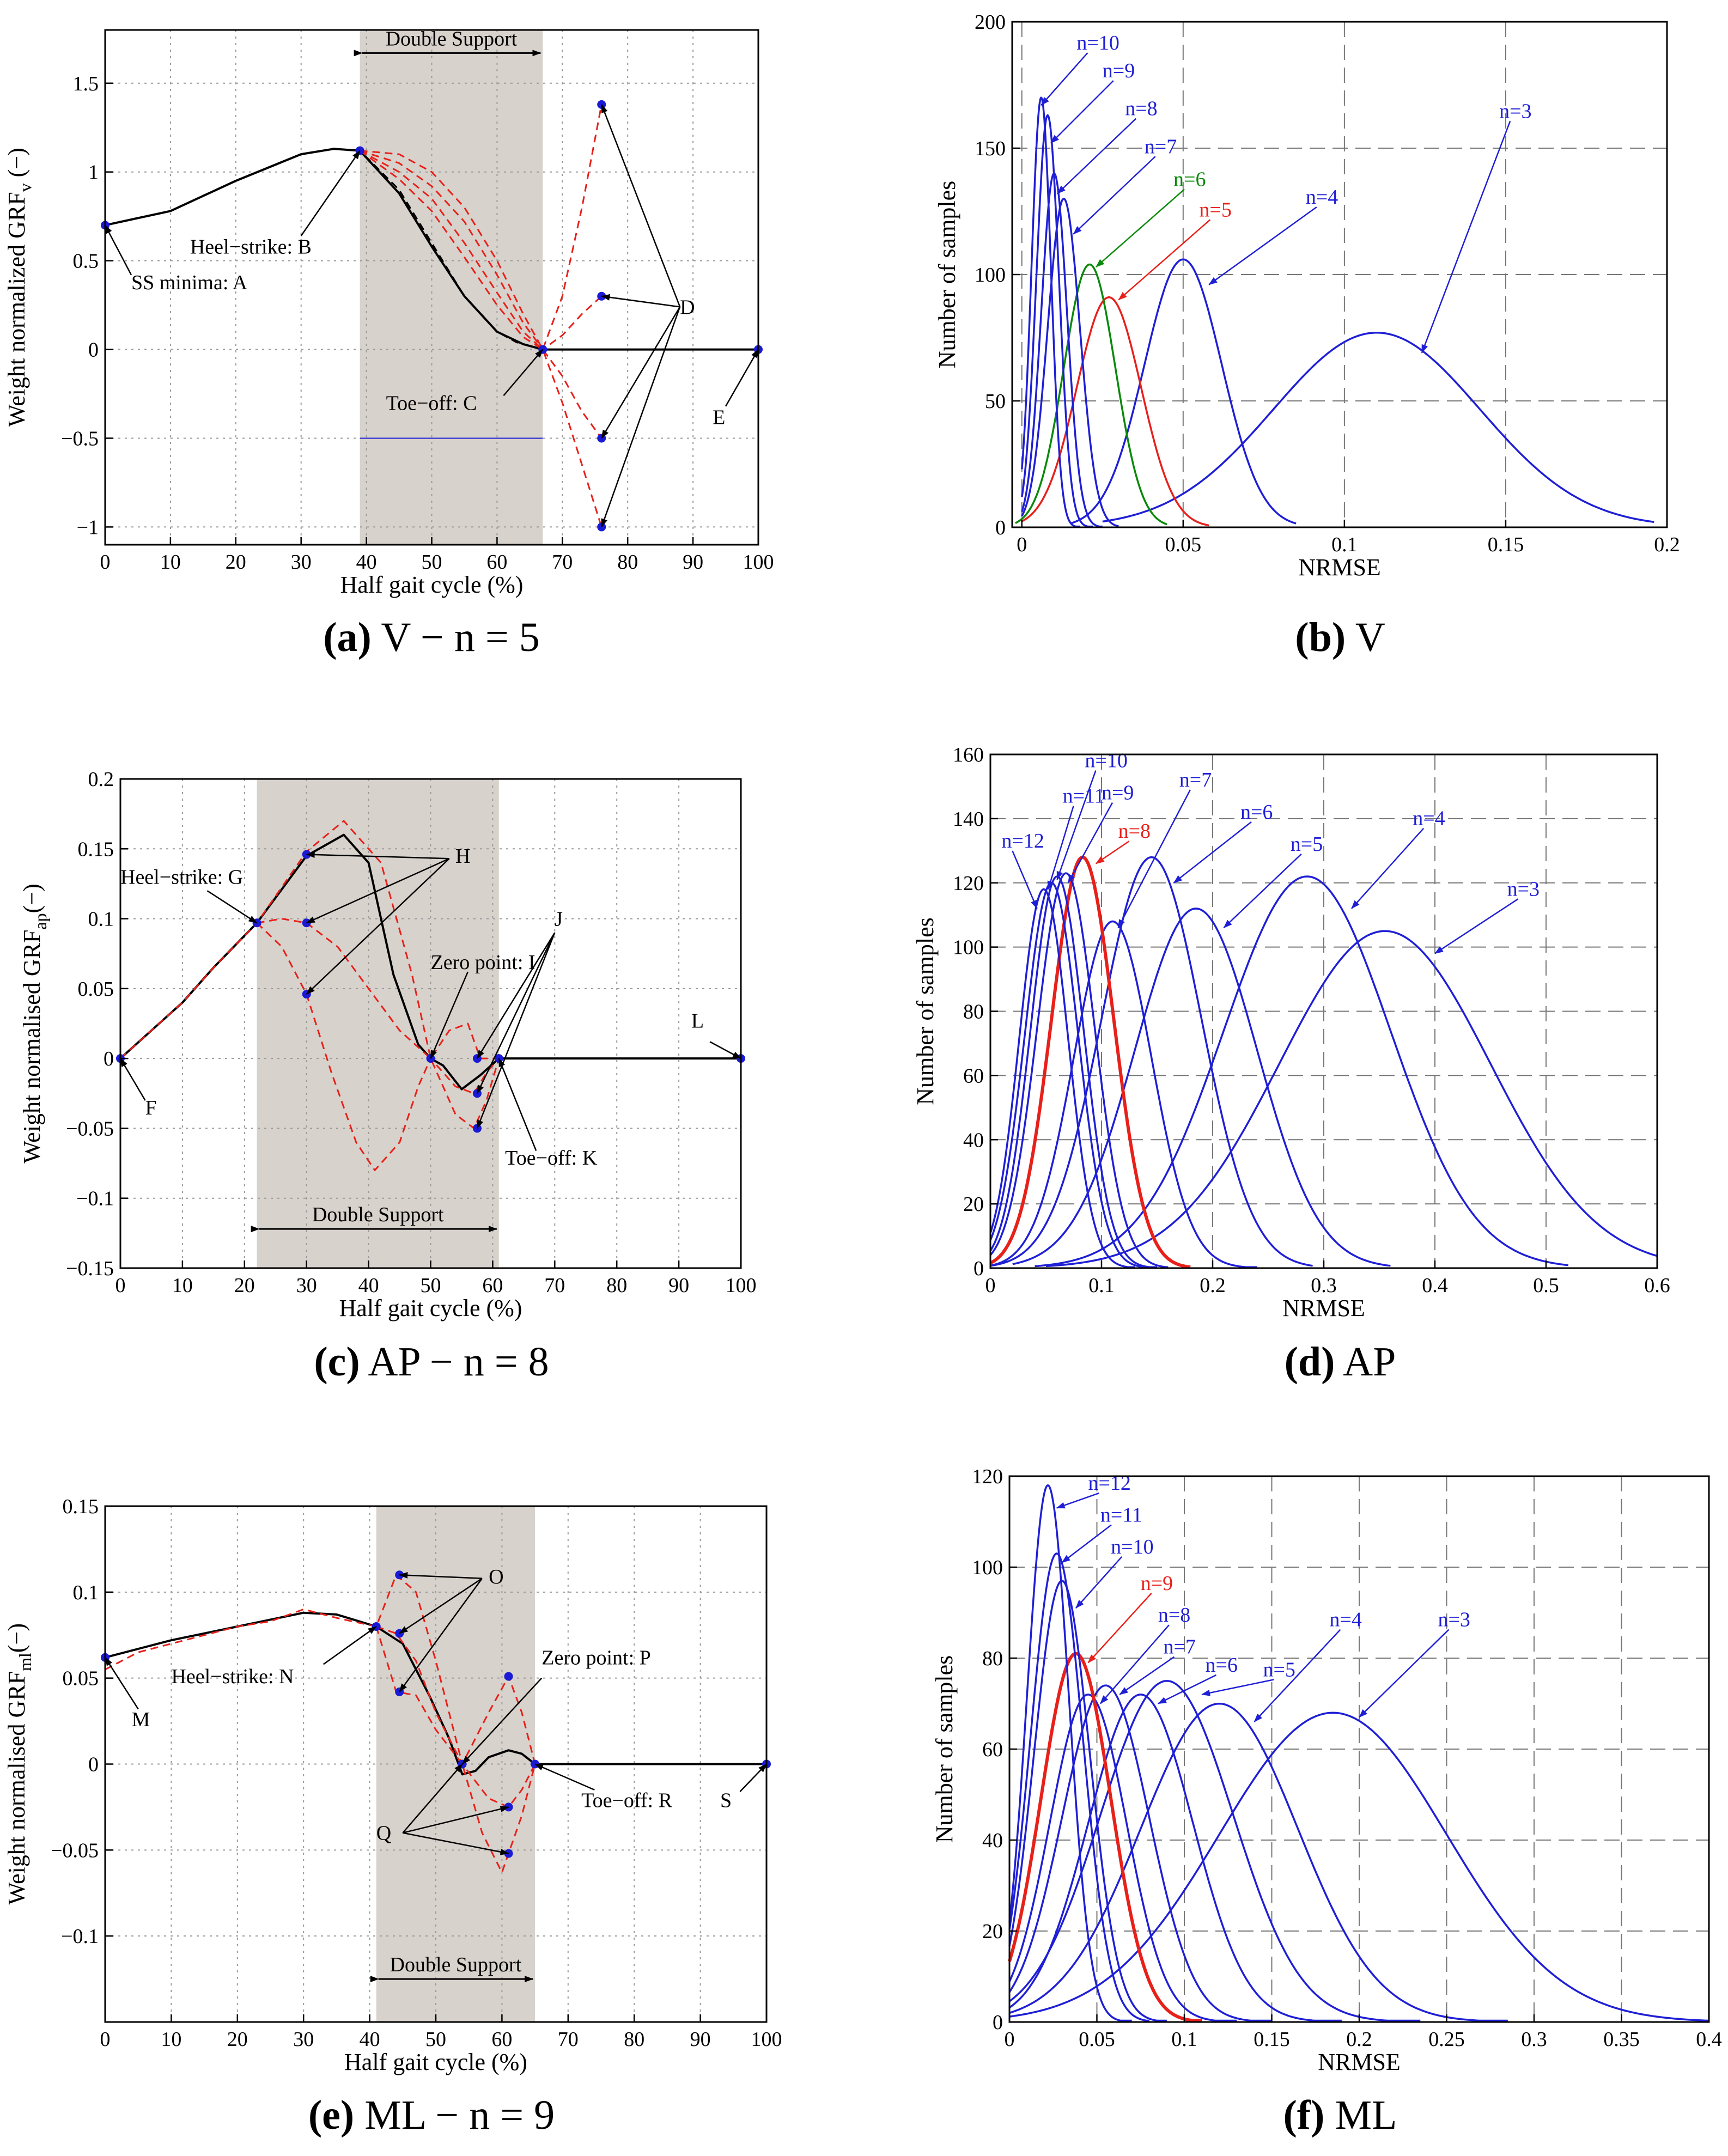 The height and width of the screenshot is (2156, 1728). What do you see at coordinates (1657, 1285) in the screenshot?
I see `x-tick-label: 0.6` at bounding box center [1657, 1285].